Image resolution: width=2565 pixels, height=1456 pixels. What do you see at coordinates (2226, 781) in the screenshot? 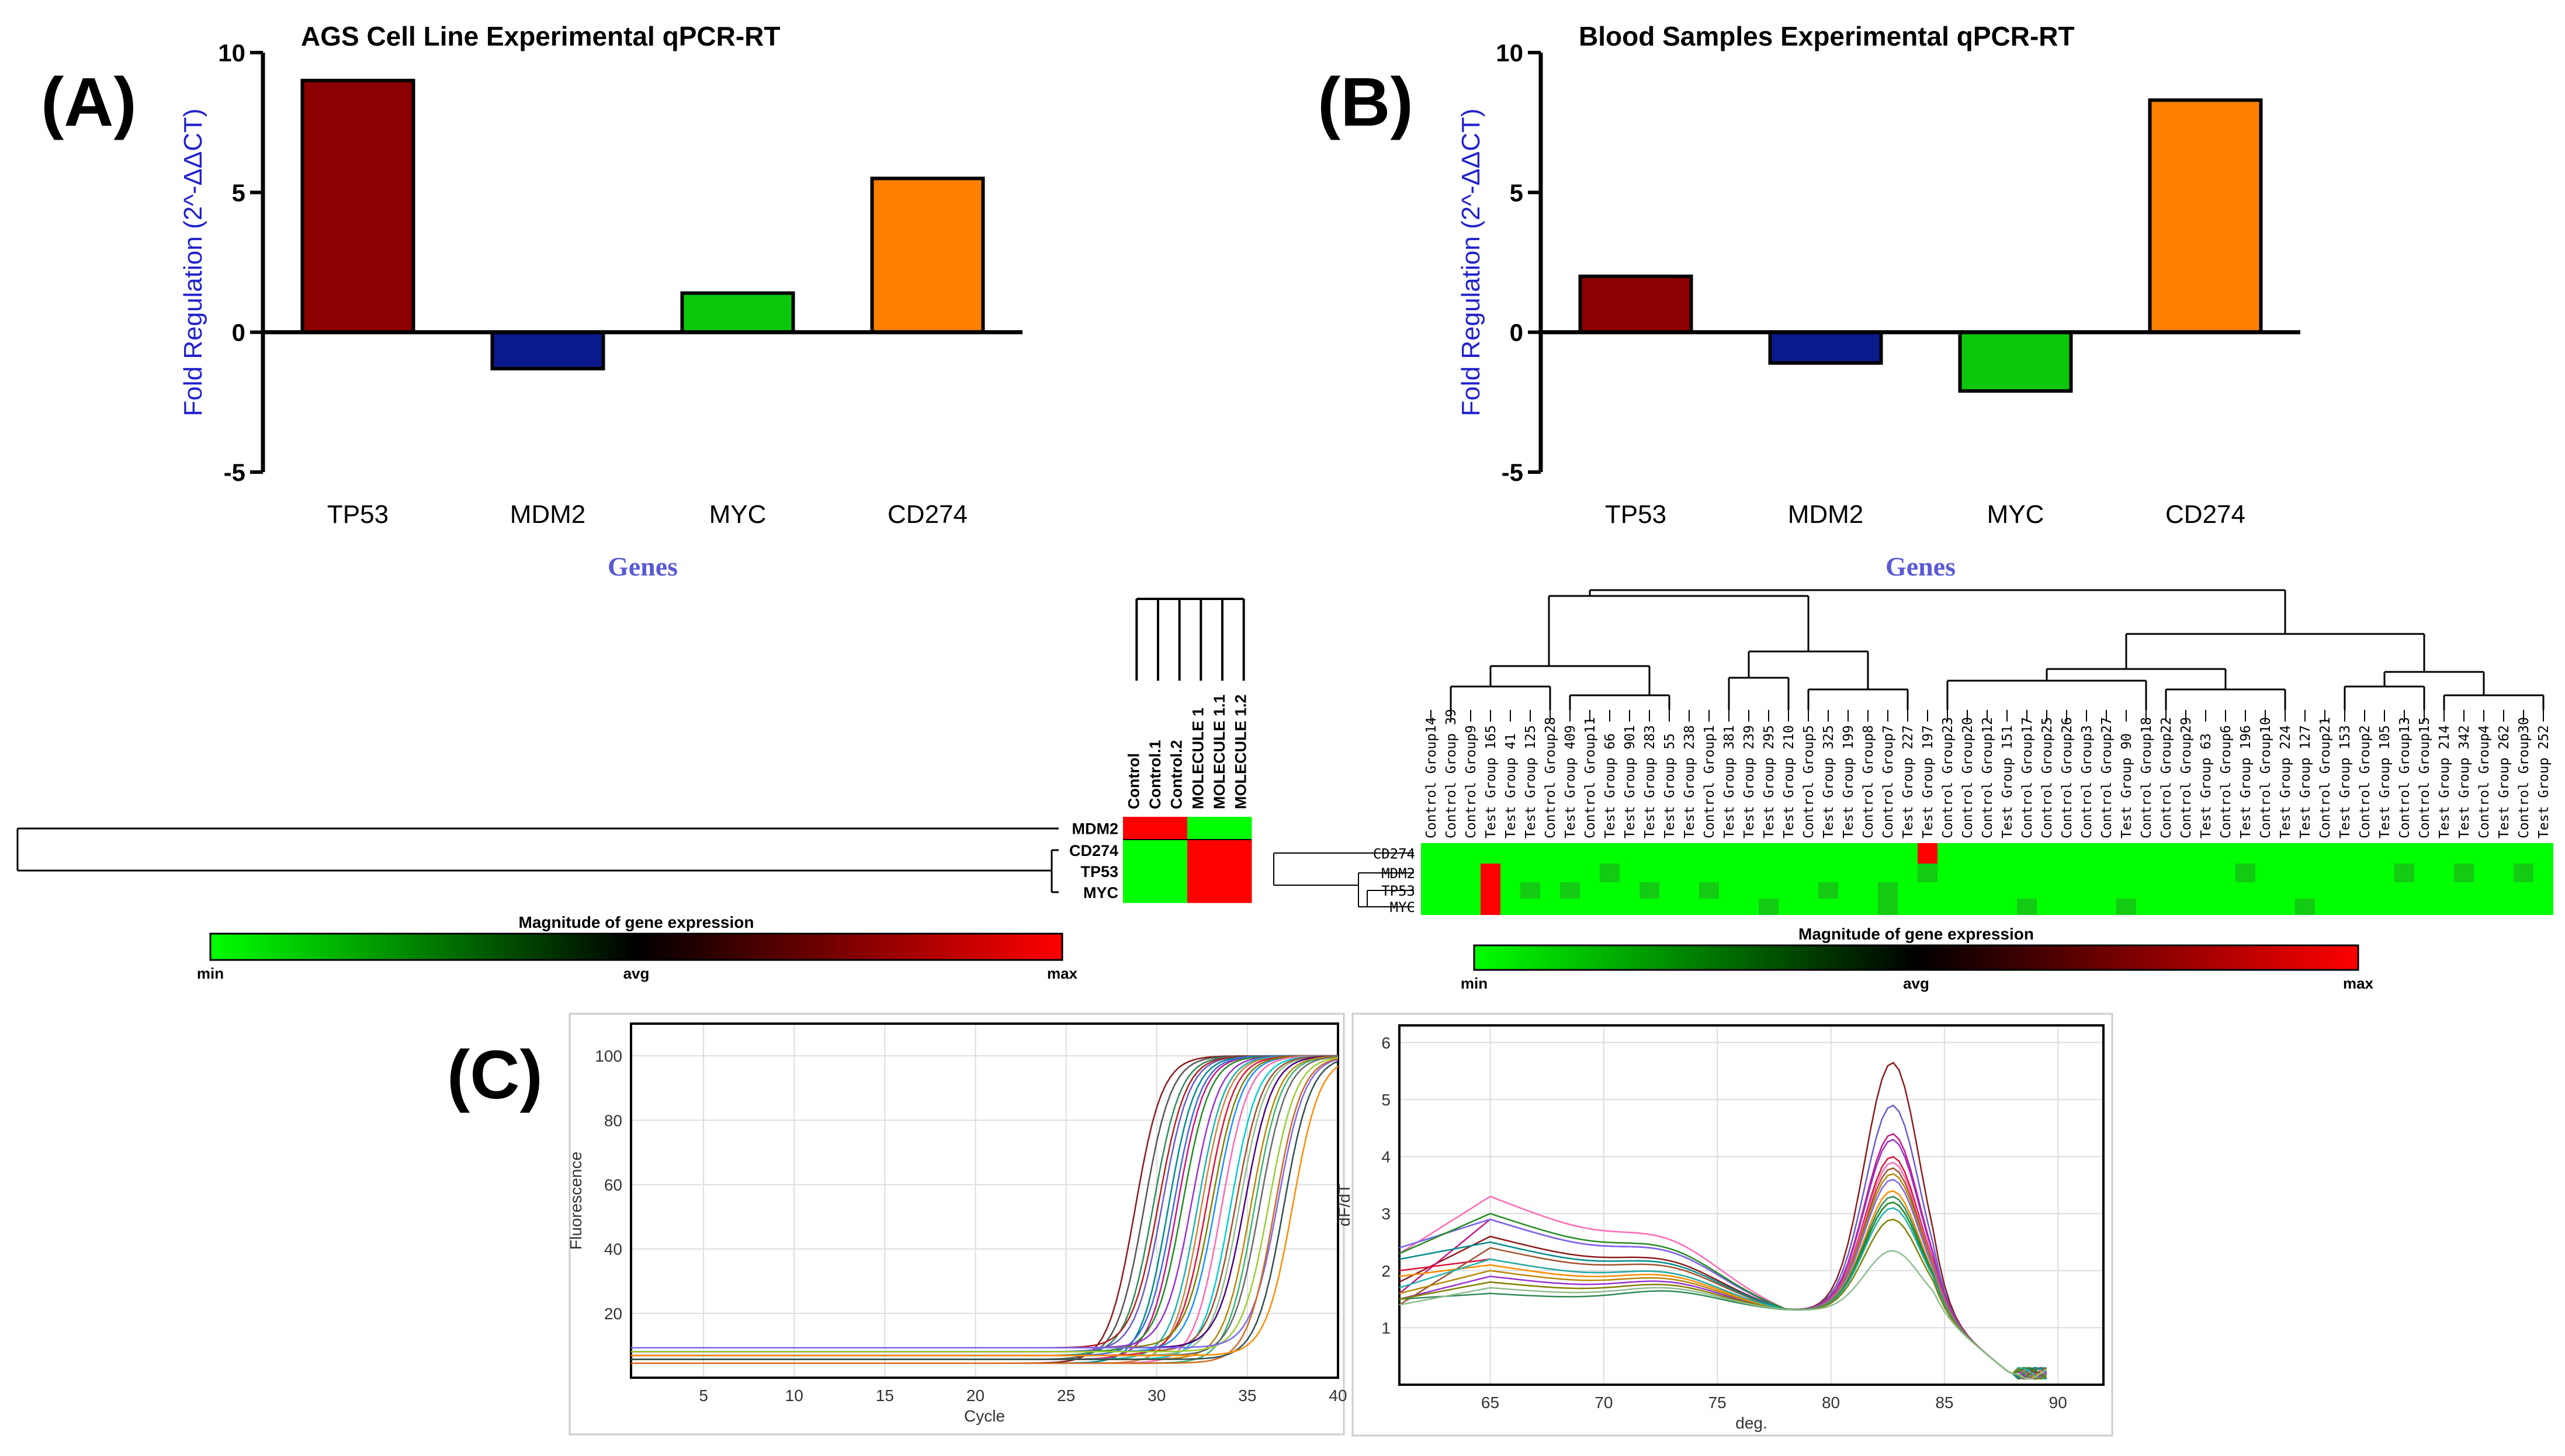
I see `column-label: Control Group6` at bounding box center [2226, 781].